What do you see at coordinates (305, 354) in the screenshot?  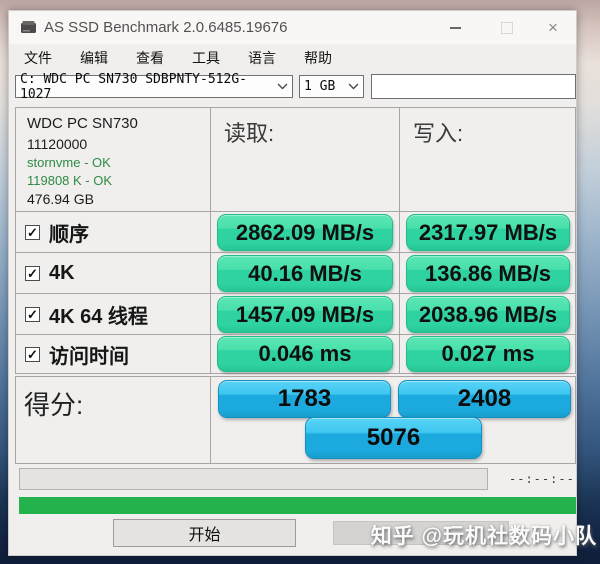 I see `access-read-result: 0.046 ms` at bounding box center [305, 354].